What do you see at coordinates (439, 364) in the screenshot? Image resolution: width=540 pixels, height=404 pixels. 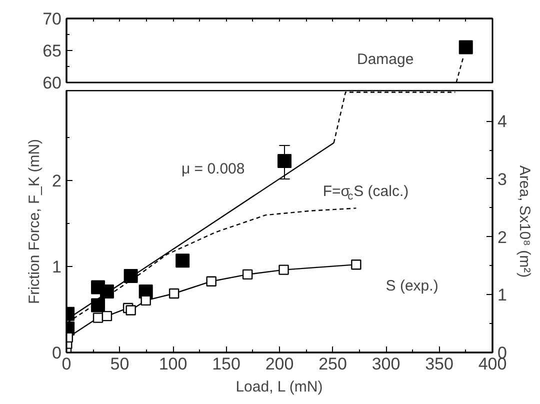 I see `x-tick-label: 350` at bounding box center [439, 364].